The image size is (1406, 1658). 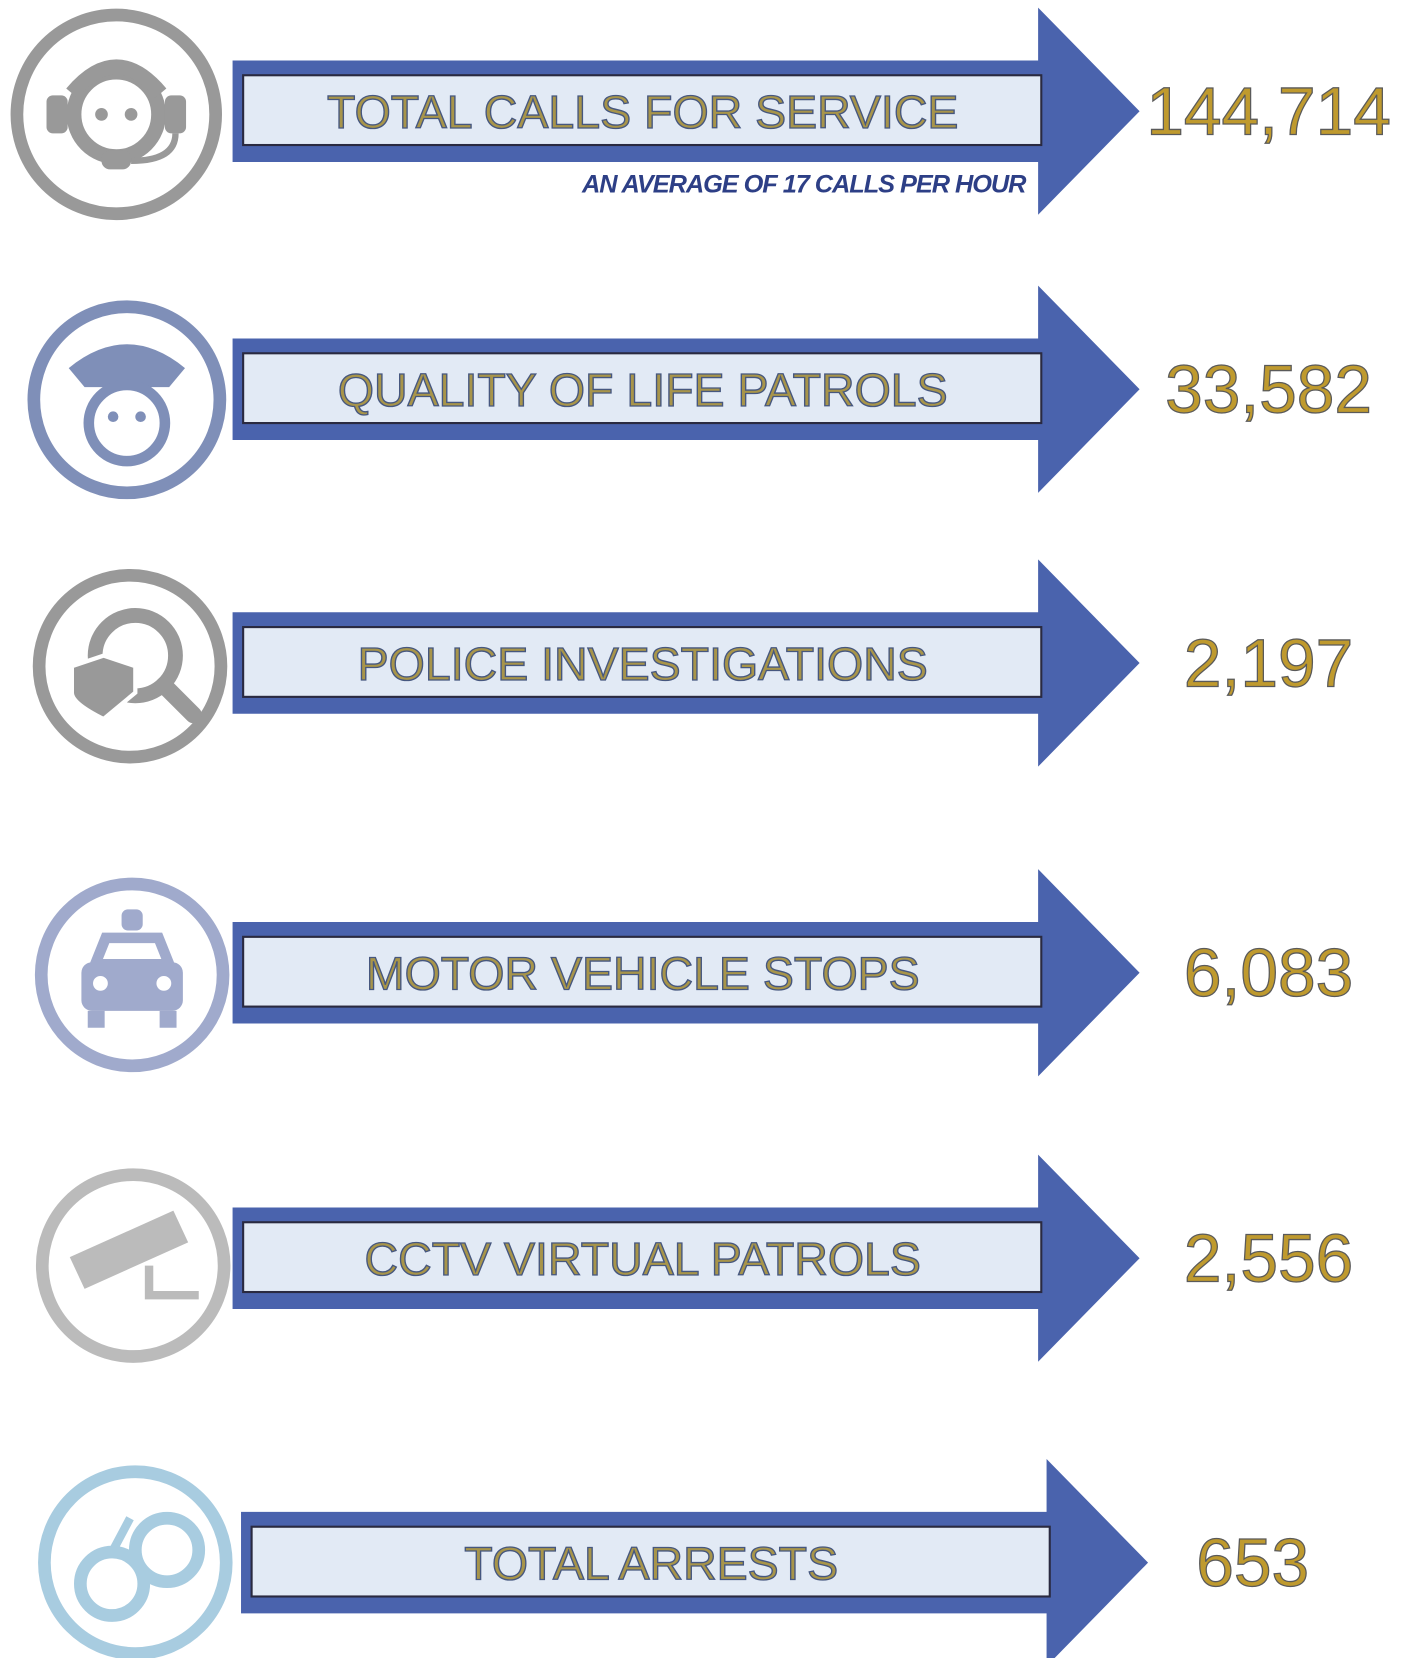 I want to click on row-value: 6,083, so click(x=1268, y=973).